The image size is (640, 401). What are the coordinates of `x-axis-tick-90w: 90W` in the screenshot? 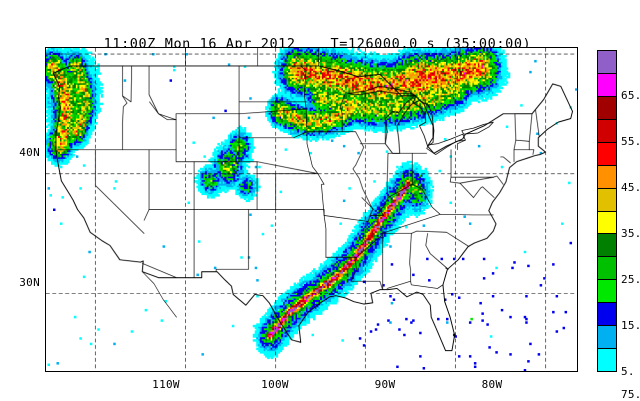 It's located at (385, 384).